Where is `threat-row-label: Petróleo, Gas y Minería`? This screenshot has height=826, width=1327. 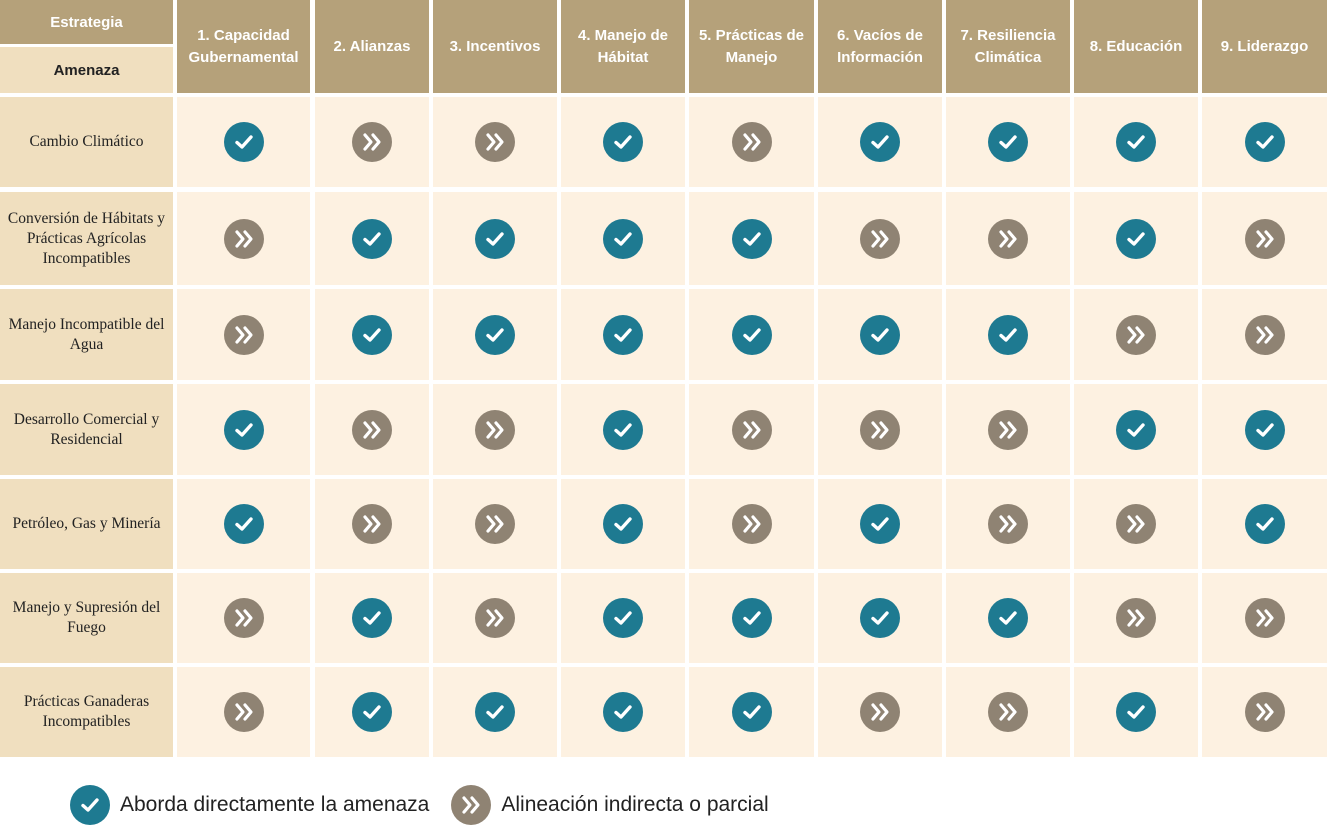
threat-row-label: Petróleo, Gas y Minería is located at coordinates (86, 524).